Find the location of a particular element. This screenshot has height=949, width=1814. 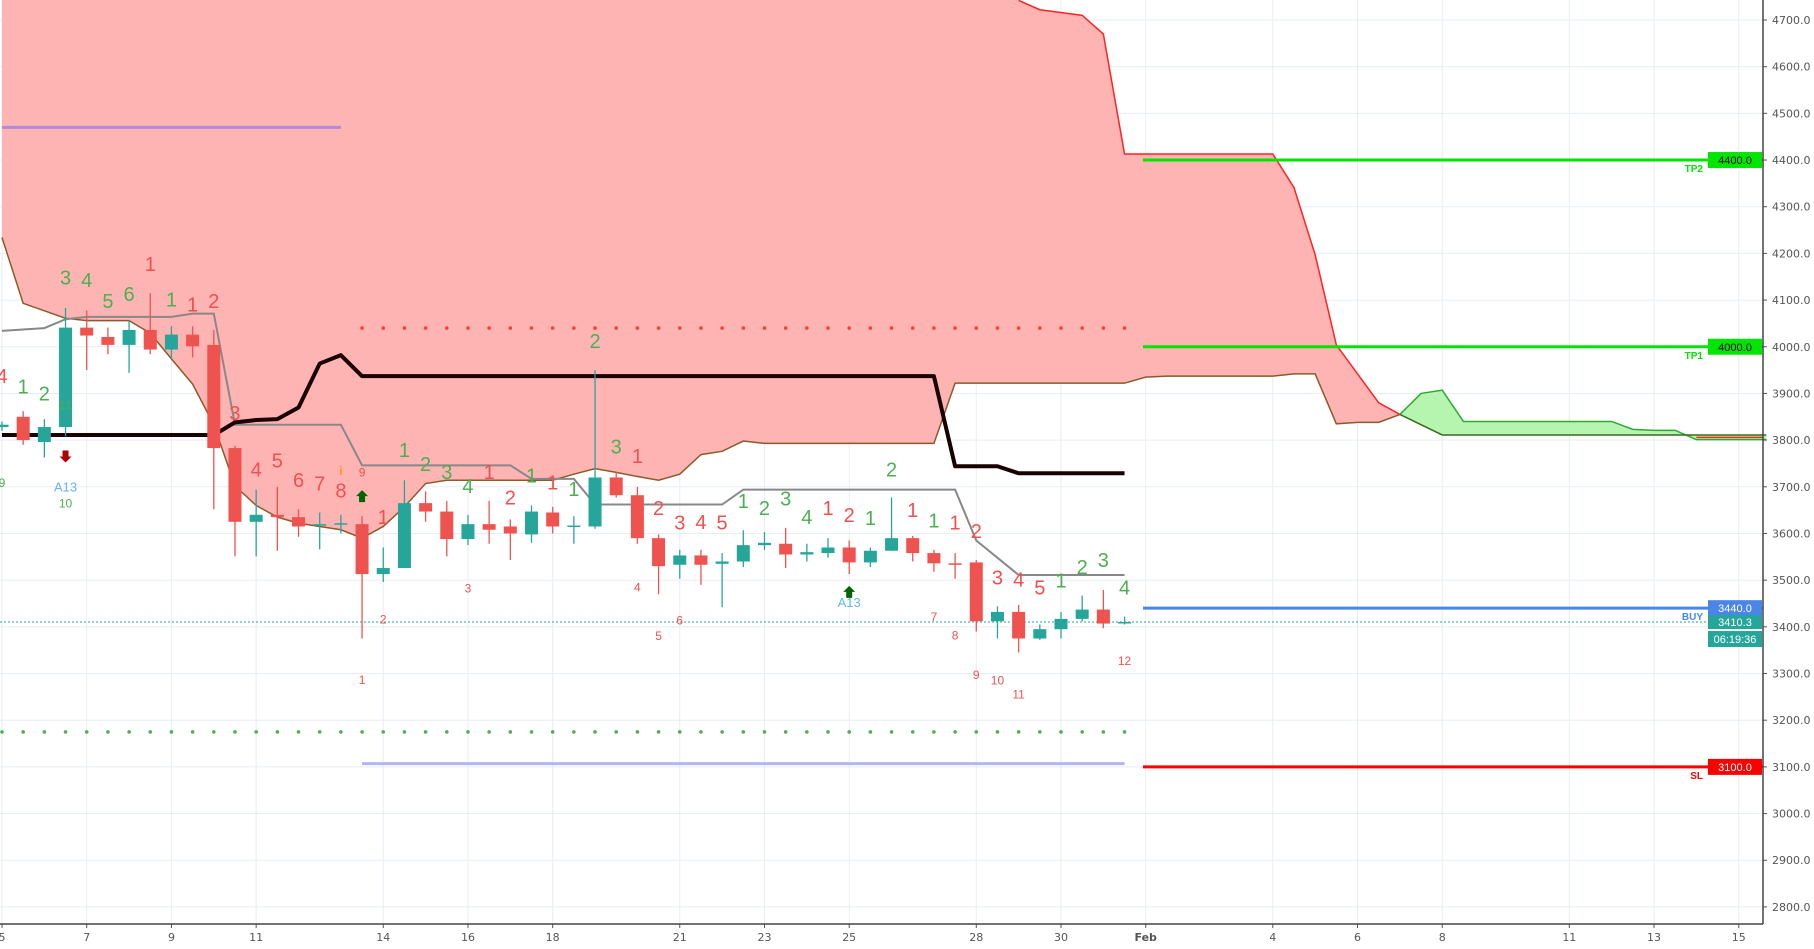

x-tick-label: 14 is located at coordinates (383, 937).